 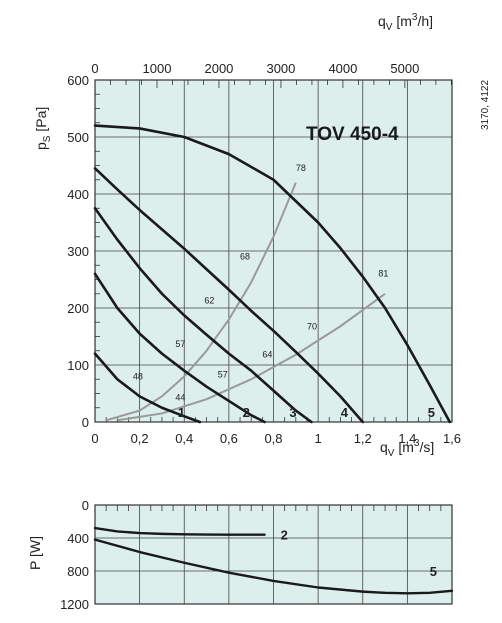 I want to click on y-axis-title: pS [Pa], so click(x=43, y=128).